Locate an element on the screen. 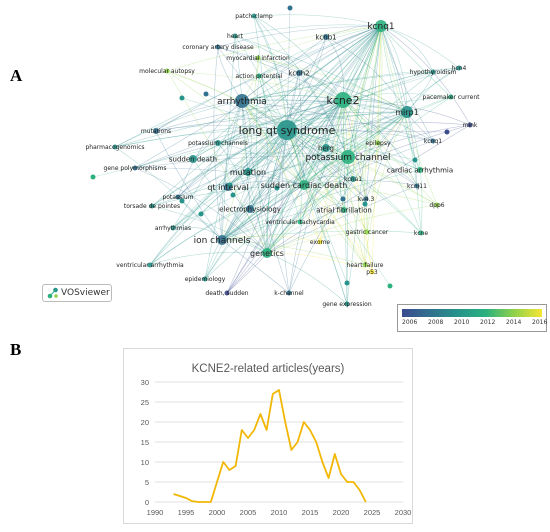  keyword-label: qt interval is located at coordinates (227, 187).